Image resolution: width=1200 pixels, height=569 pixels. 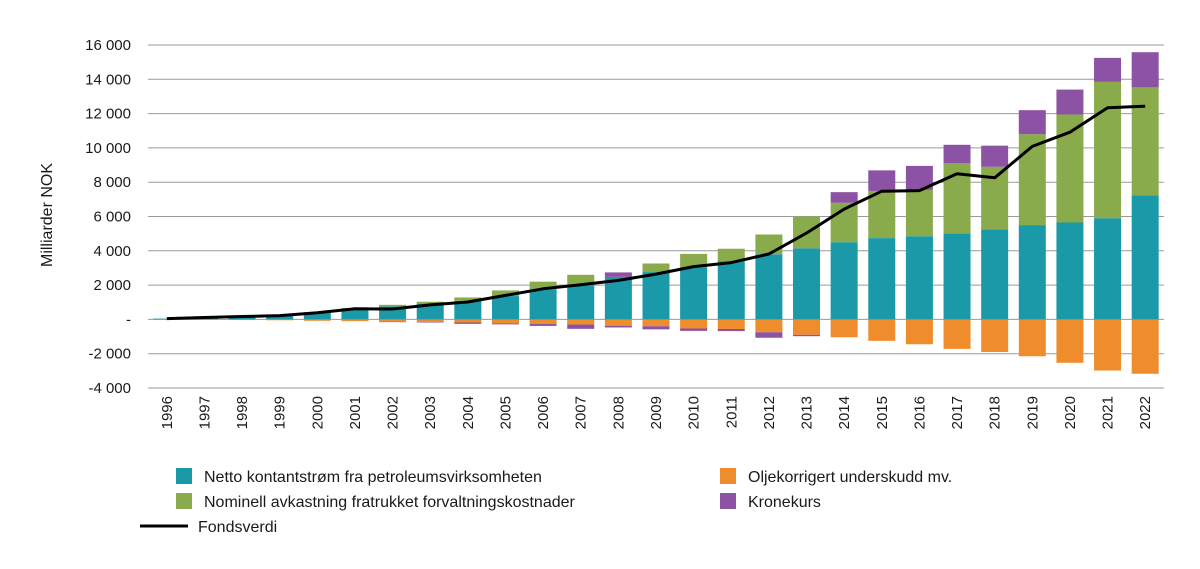 I want to click on legend-label: Oljekorrigert underskudd mv., so click(x=850, y=477).